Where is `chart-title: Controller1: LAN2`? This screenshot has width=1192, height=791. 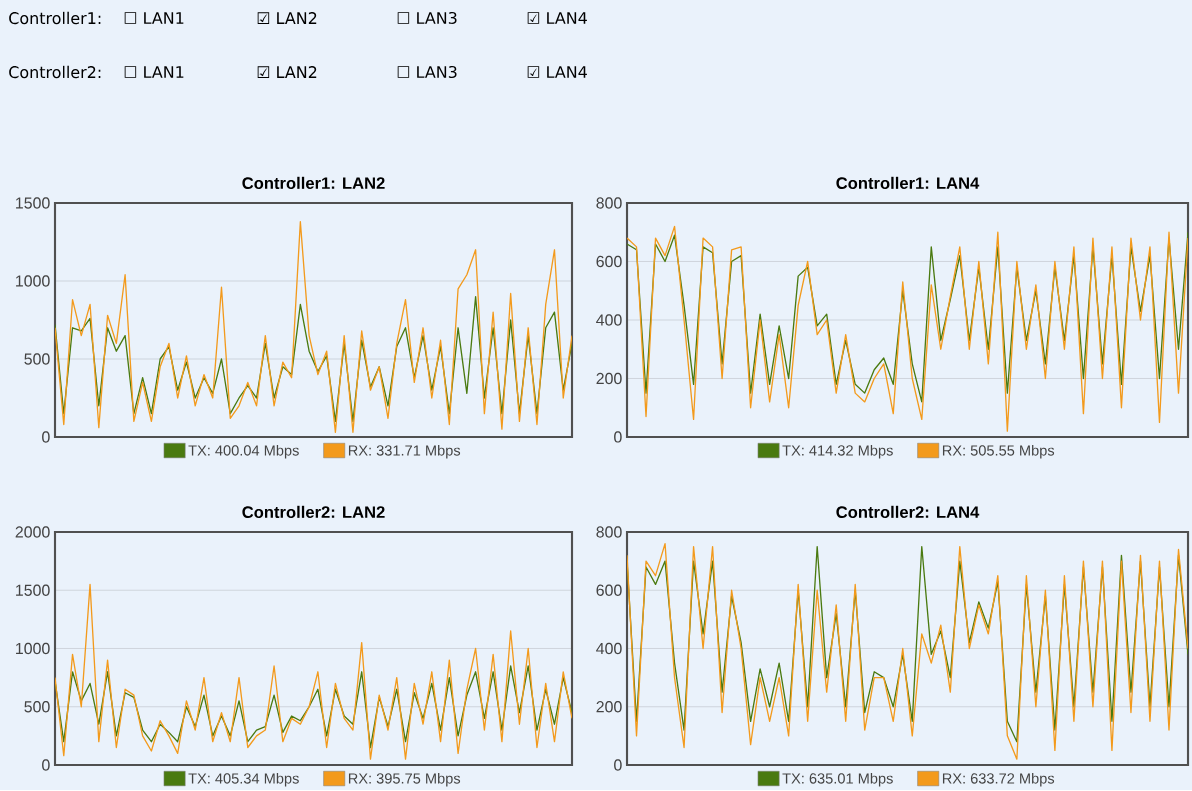
chart-title: Controller1: LAN2 is located at coordinates (313, 183).